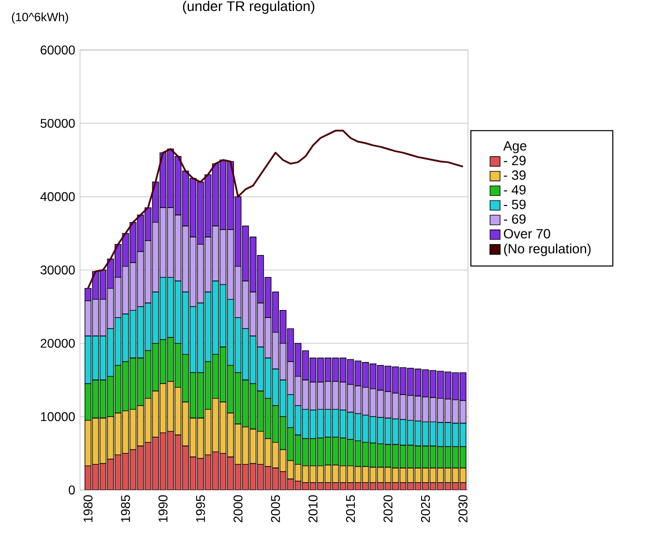  What do you see at coordinates (515, 205) in the screenshot?
I see `legend-label: - 59` at bounding box center [515, 205].